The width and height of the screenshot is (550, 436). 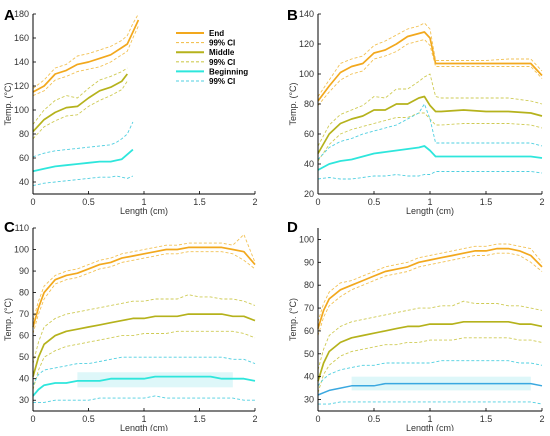 I want to click on panel-label: A, so click(x=9, y=15).